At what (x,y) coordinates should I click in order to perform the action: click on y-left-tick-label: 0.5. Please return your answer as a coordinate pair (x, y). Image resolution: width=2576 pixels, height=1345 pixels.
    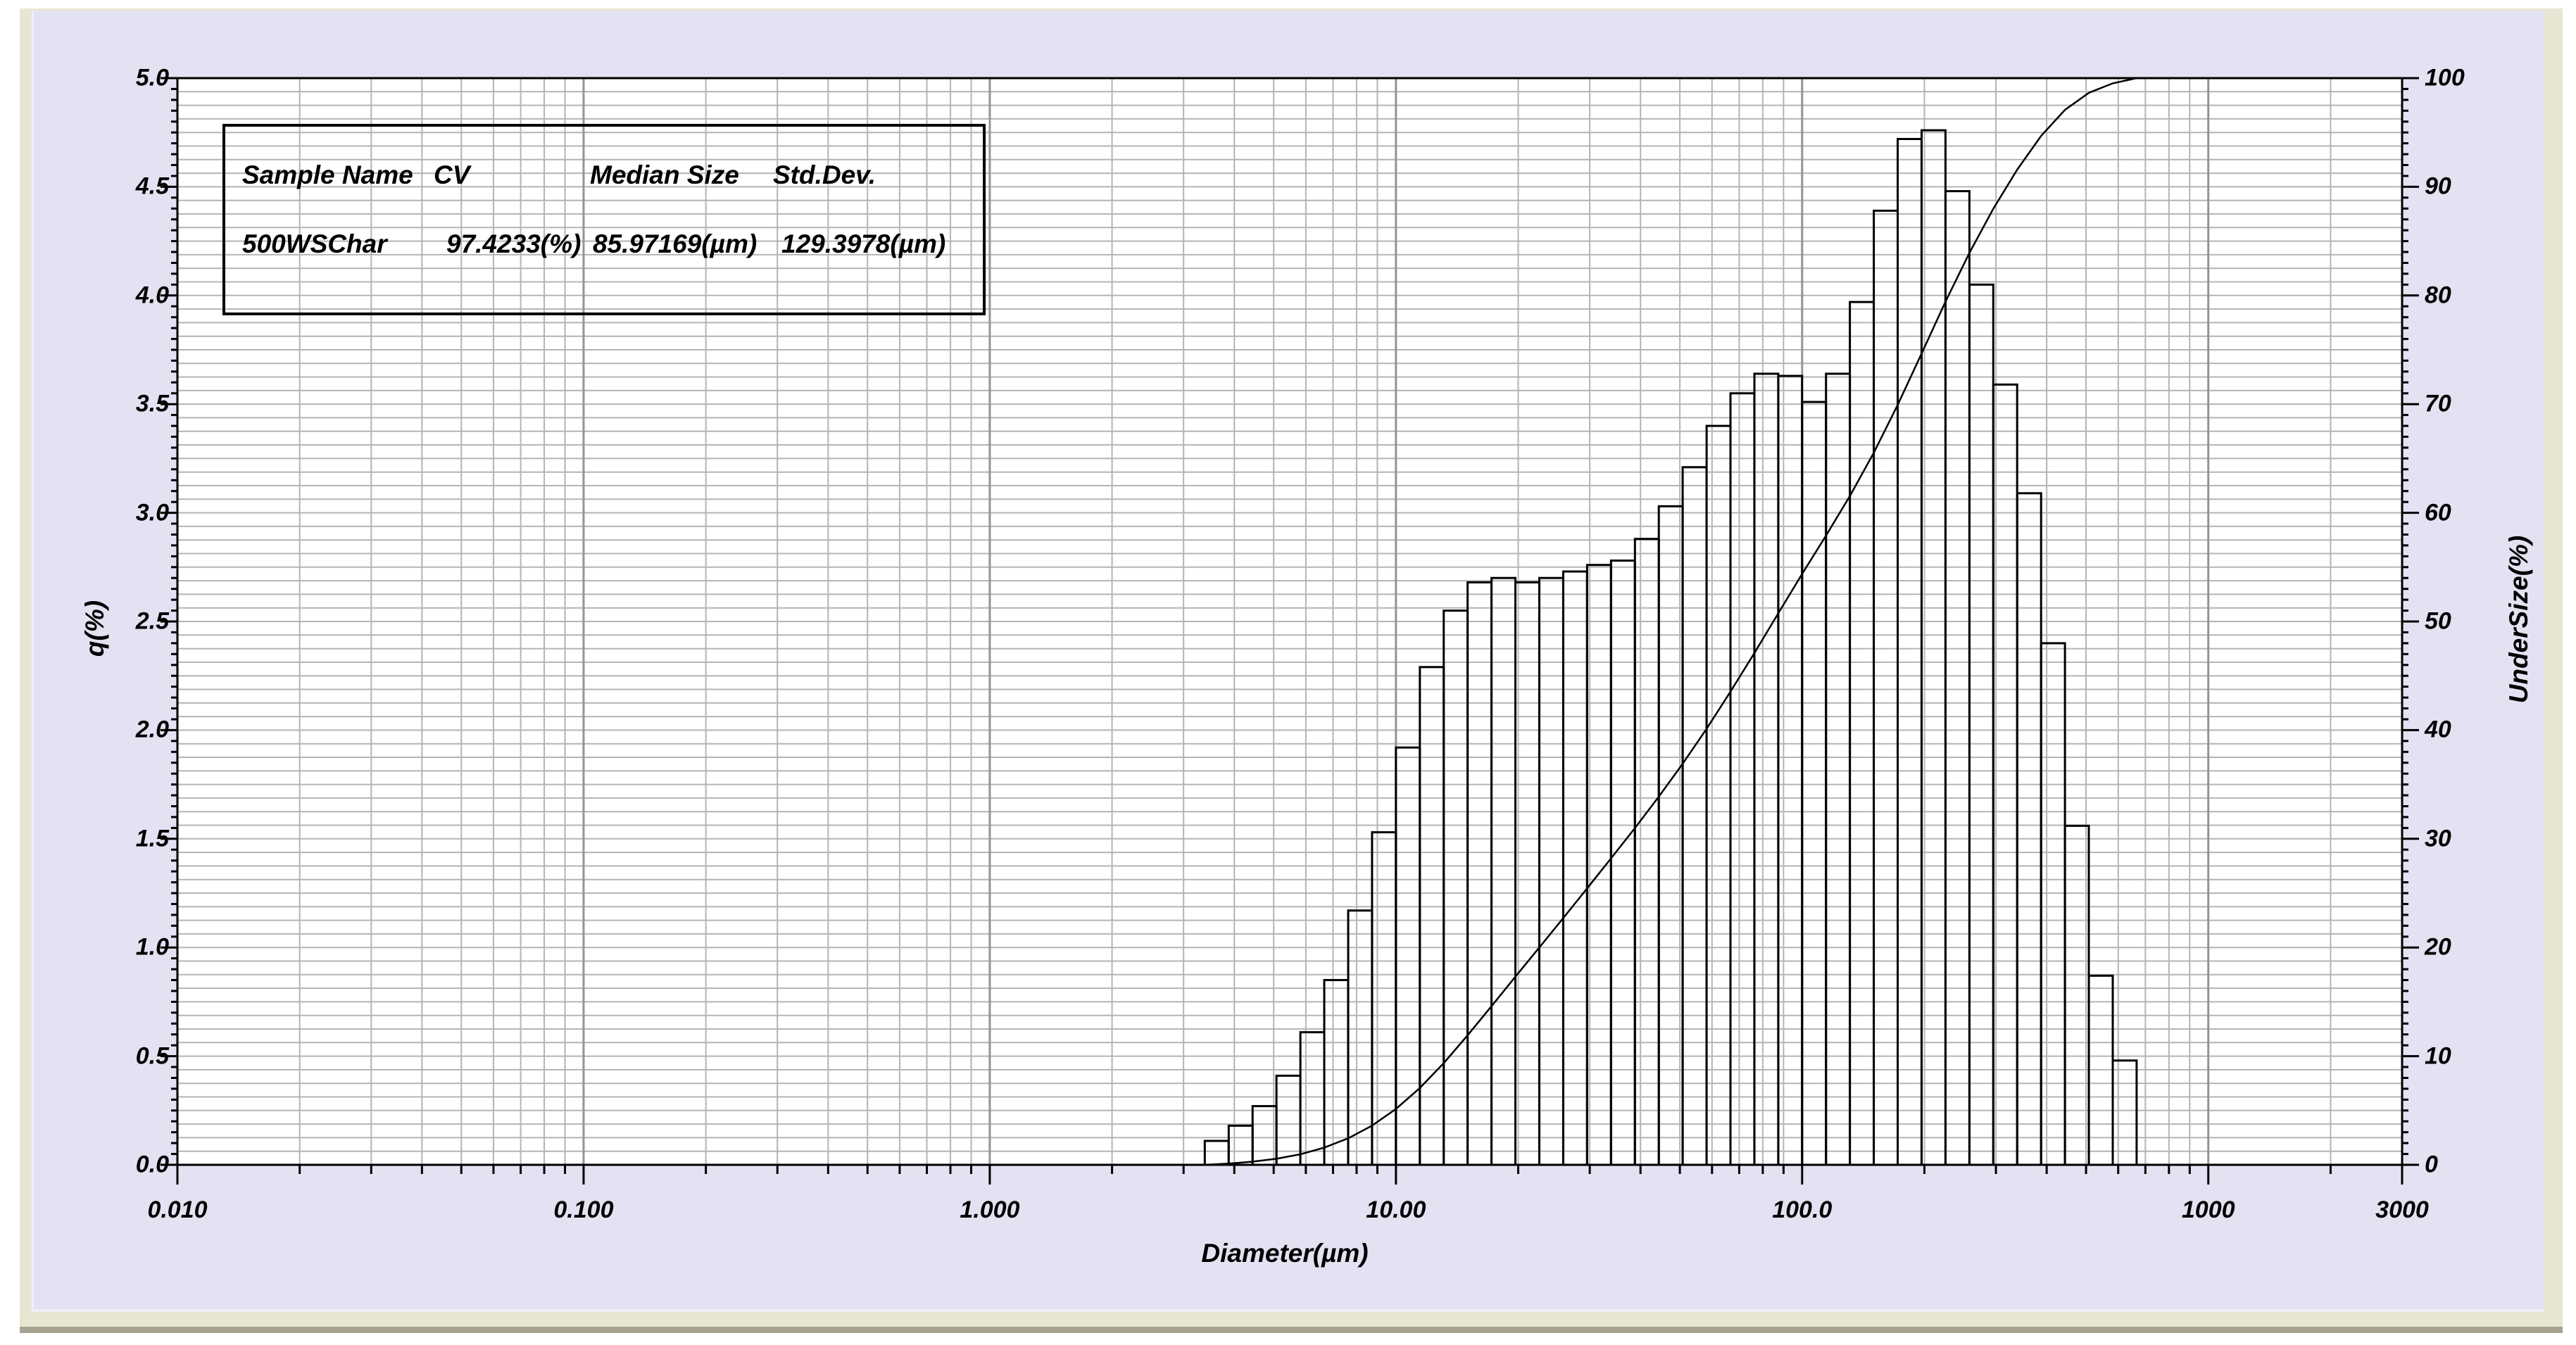
    Looking at the image, I should click on (152, 1056).